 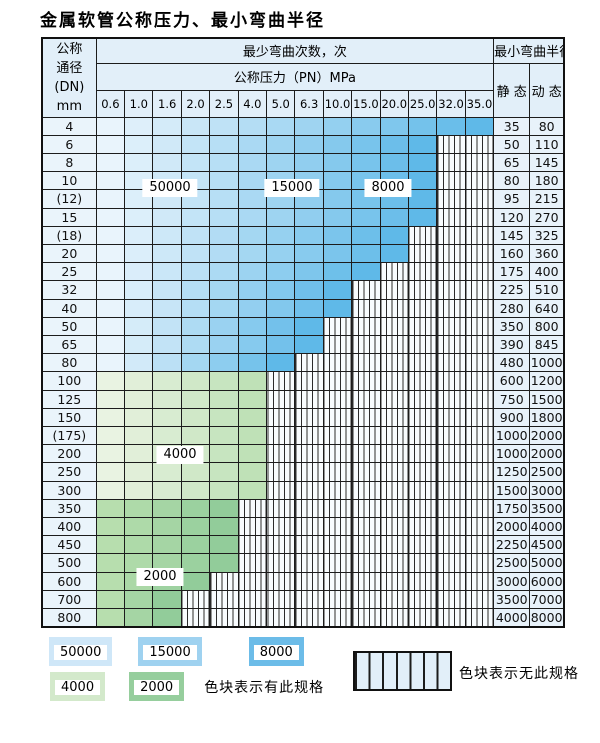 I want to click on table-row: 400 2000 4000, so click(x=303, y=526).